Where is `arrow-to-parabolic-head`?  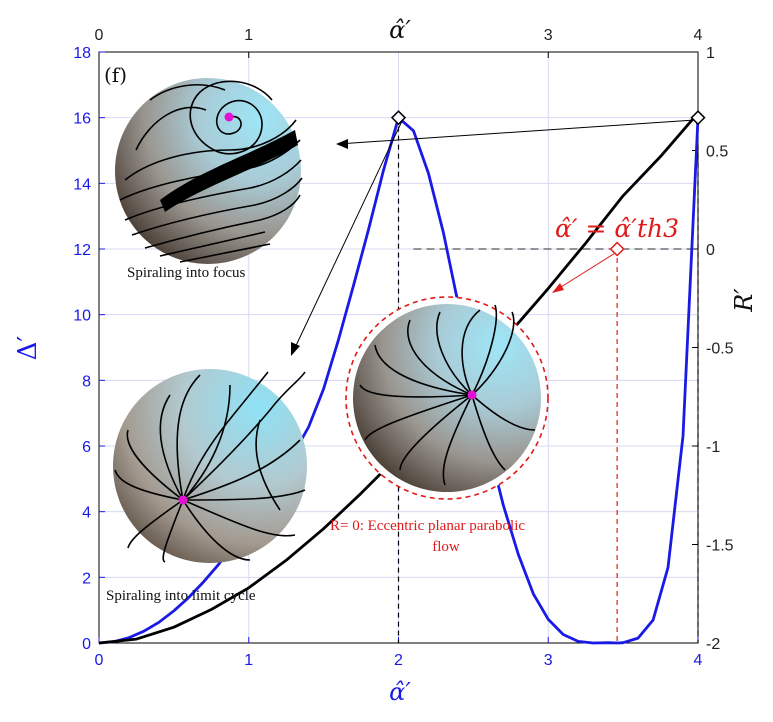 arrow-to-parabolic-head is located at coordinates (558, 288).